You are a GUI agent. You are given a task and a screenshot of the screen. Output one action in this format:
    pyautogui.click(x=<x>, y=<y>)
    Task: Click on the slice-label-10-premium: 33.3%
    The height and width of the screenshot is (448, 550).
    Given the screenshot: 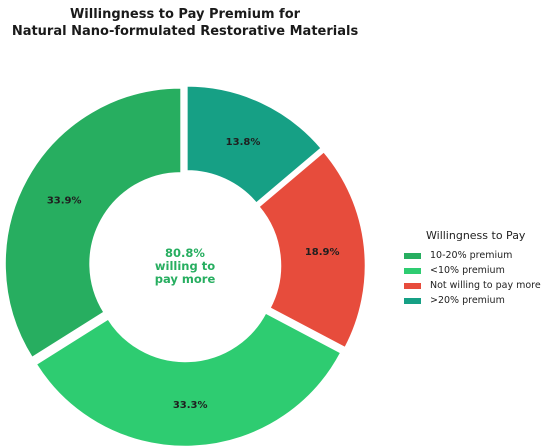 What is the action you would take?
    pyautogui.click(x=190, y=405)
    